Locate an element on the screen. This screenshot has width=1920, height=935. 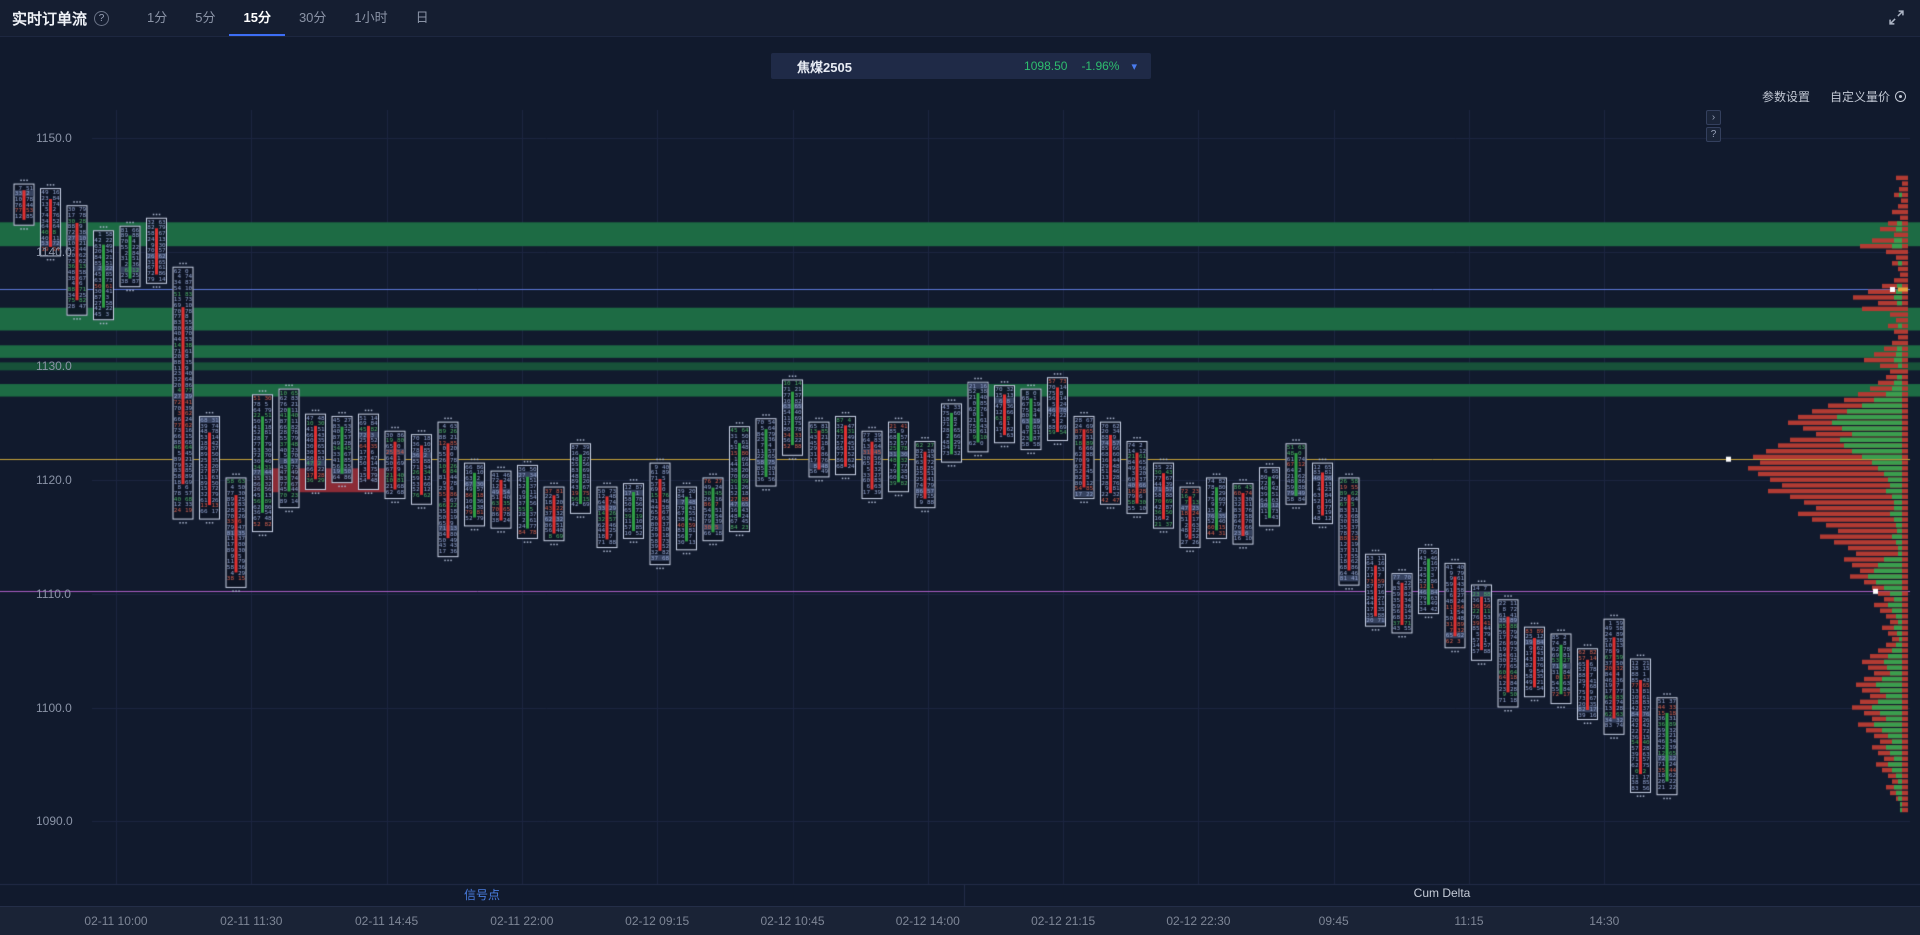
contract-selector: 焦煤2505 1098.50 -1.96% ▾ is located at coordinates (961, 66).